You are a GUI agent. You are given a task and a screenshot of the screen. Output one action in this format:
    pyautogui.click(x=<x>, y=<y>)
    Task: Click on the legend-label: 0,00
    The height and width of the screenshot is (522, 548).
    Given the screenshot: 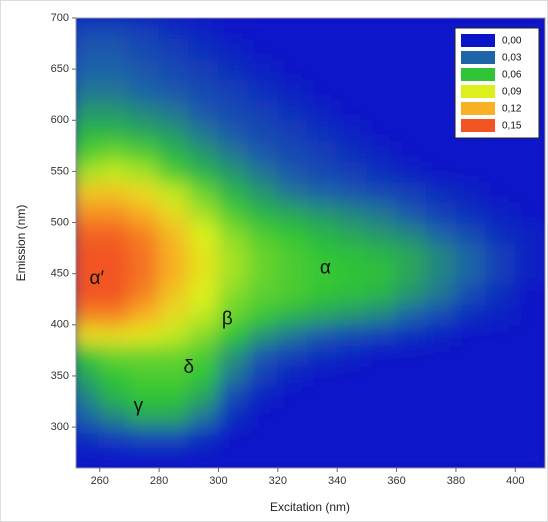 What is the action you would take?
    pyautogui.click(x=512, y=41)
    